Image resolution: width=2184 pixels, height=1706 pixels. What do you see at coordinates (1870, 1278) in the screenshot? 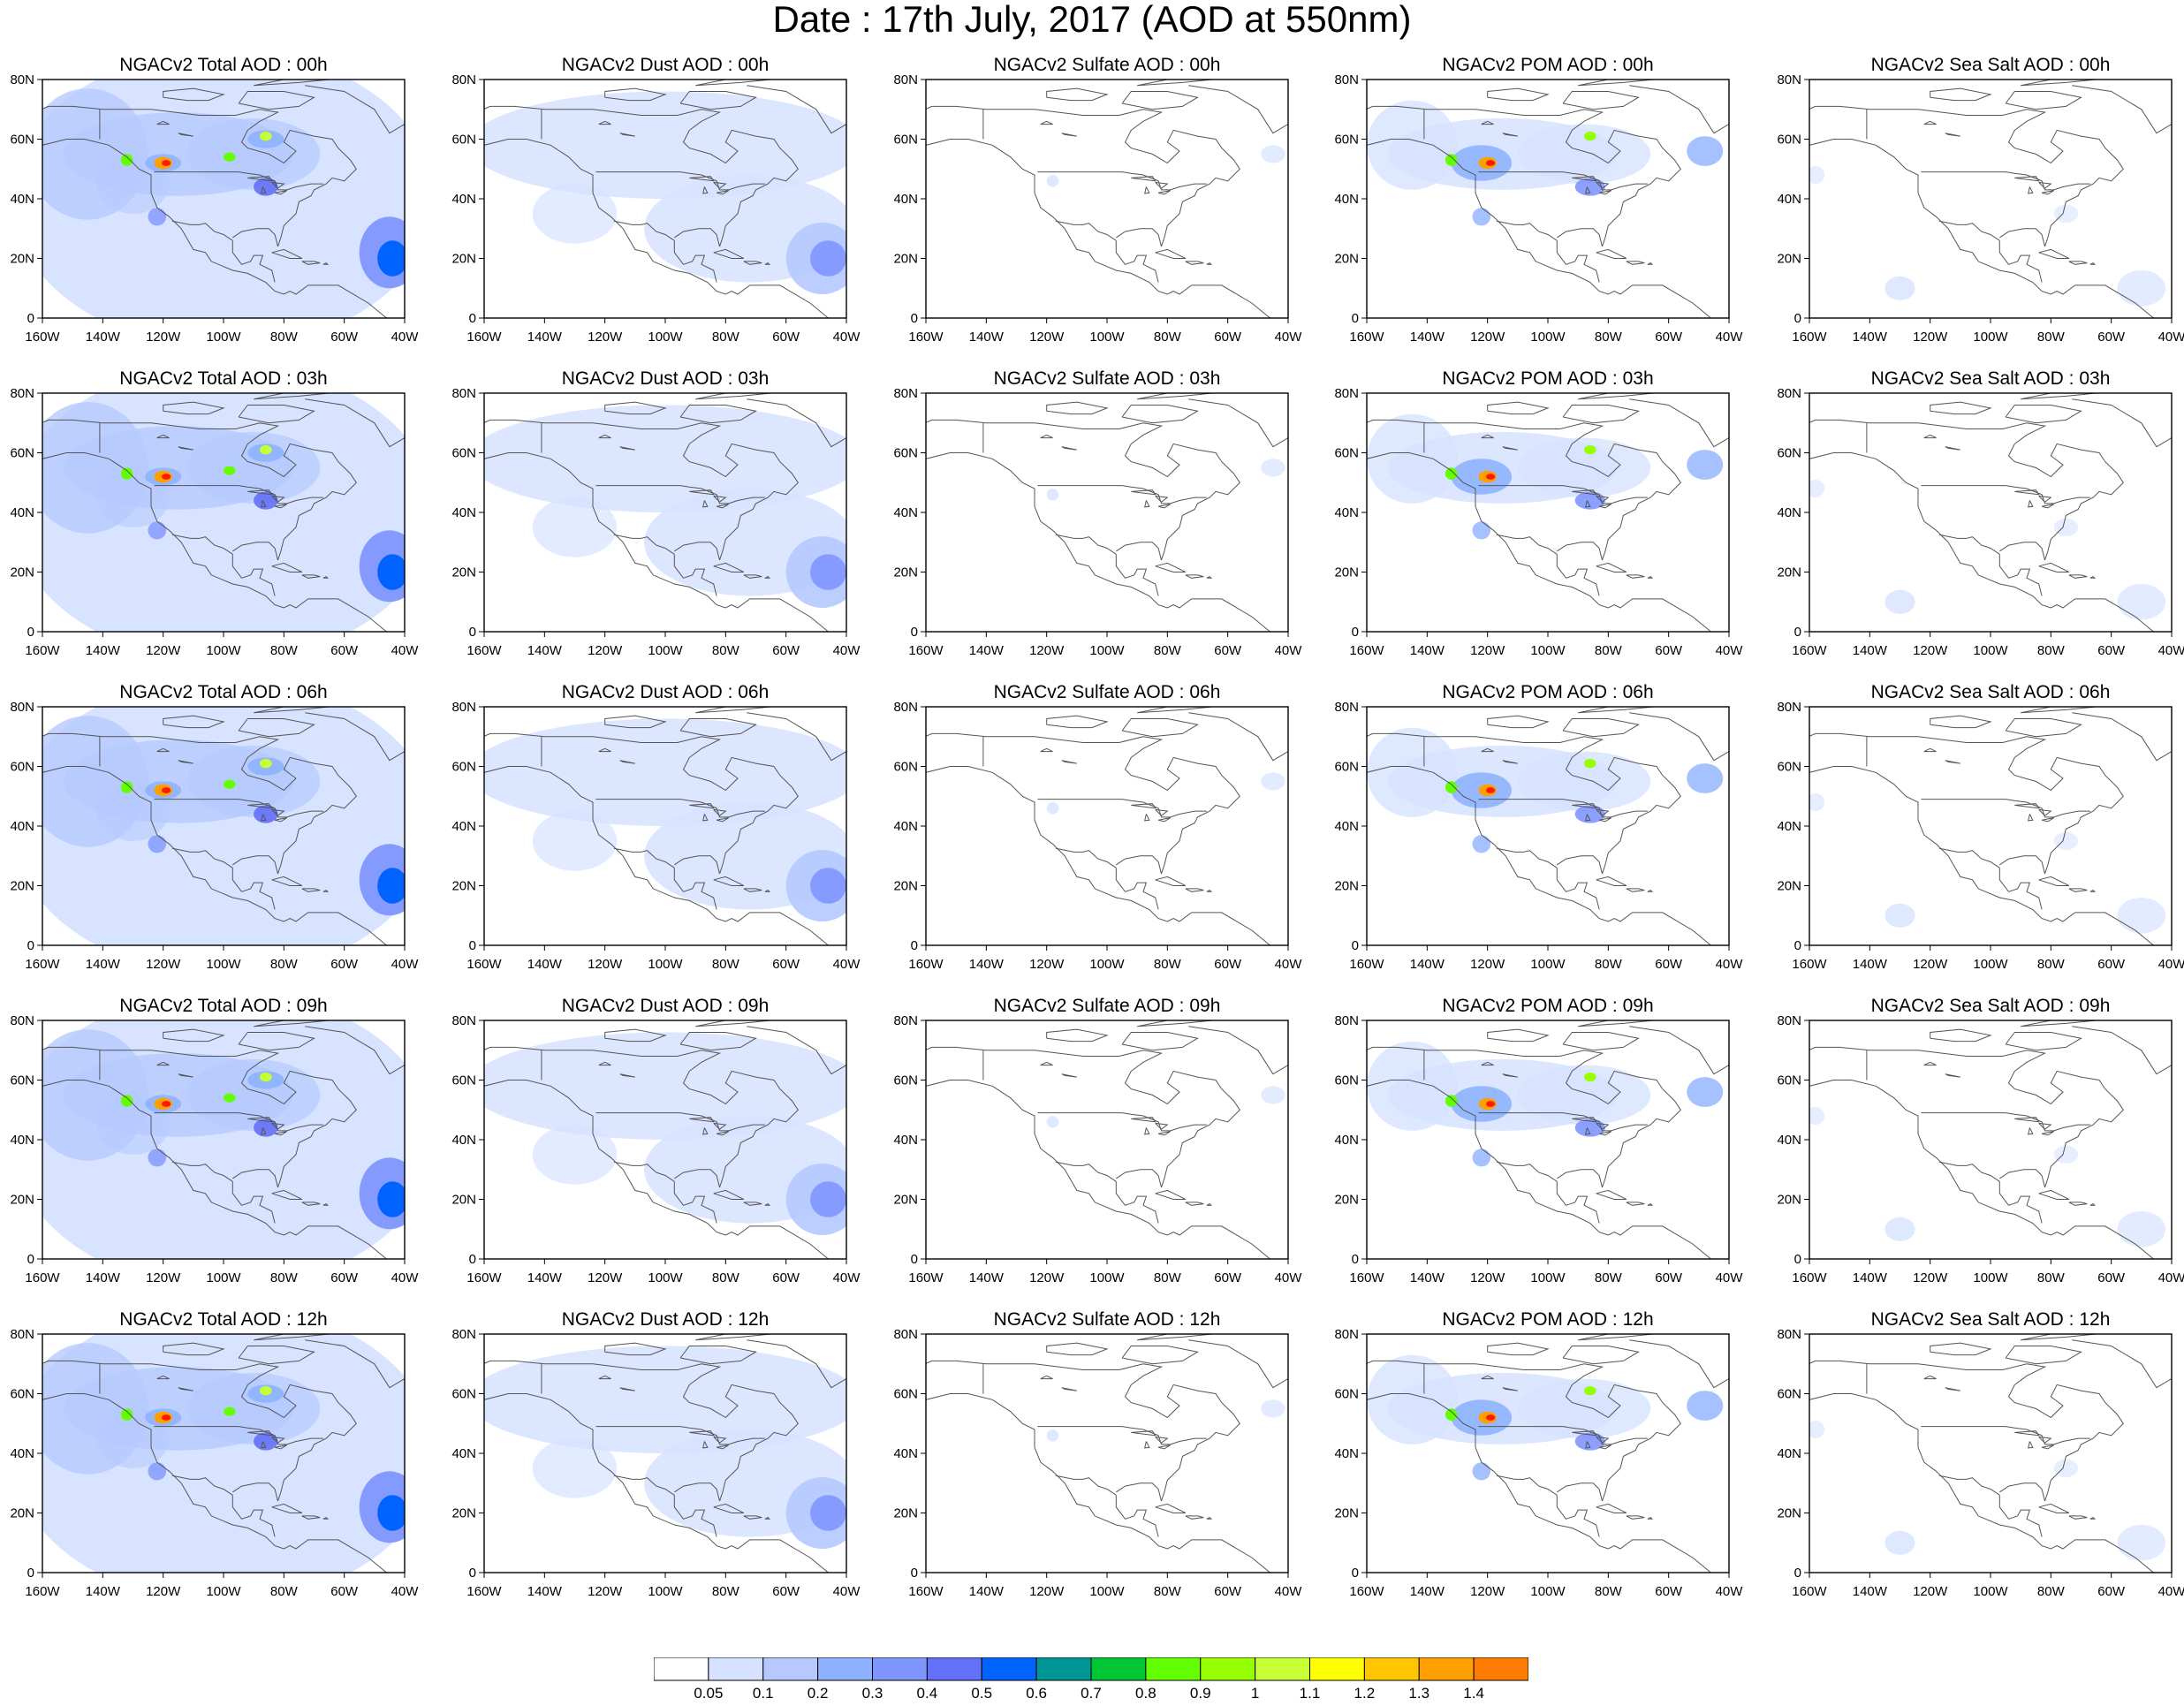
I see `lon-tick-label: 140W` at bounding box center [1870, 1278].